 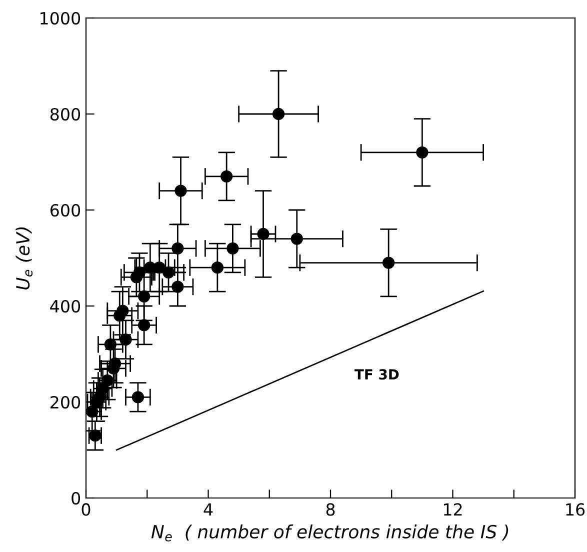 I want to click on y-tick-label: 1000, so click(x=60, y=18).